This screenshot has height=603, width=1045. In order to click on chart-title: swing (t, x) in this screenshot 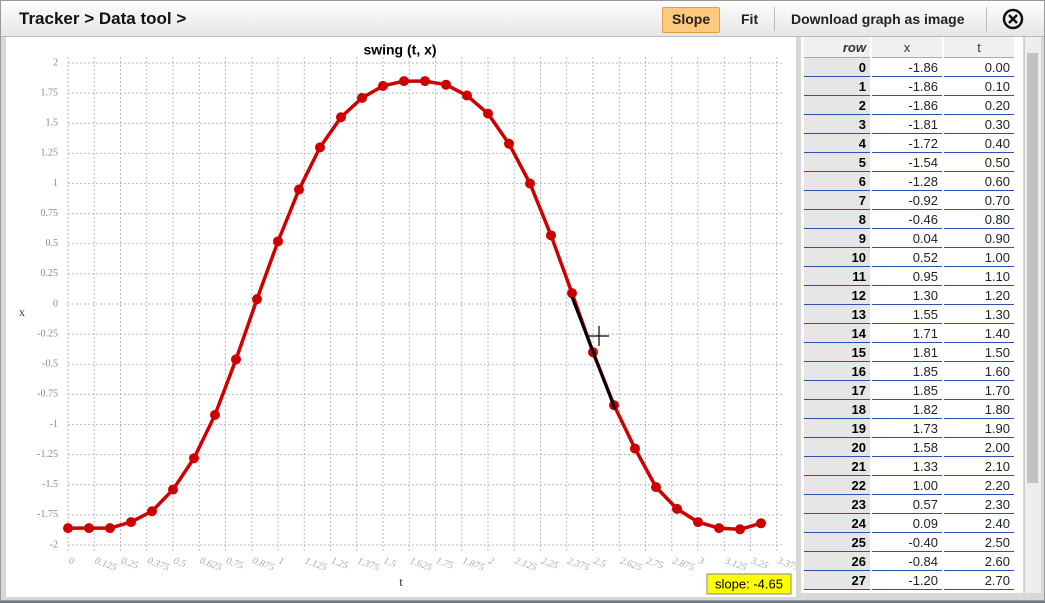, I will do `click(399, 50)`.